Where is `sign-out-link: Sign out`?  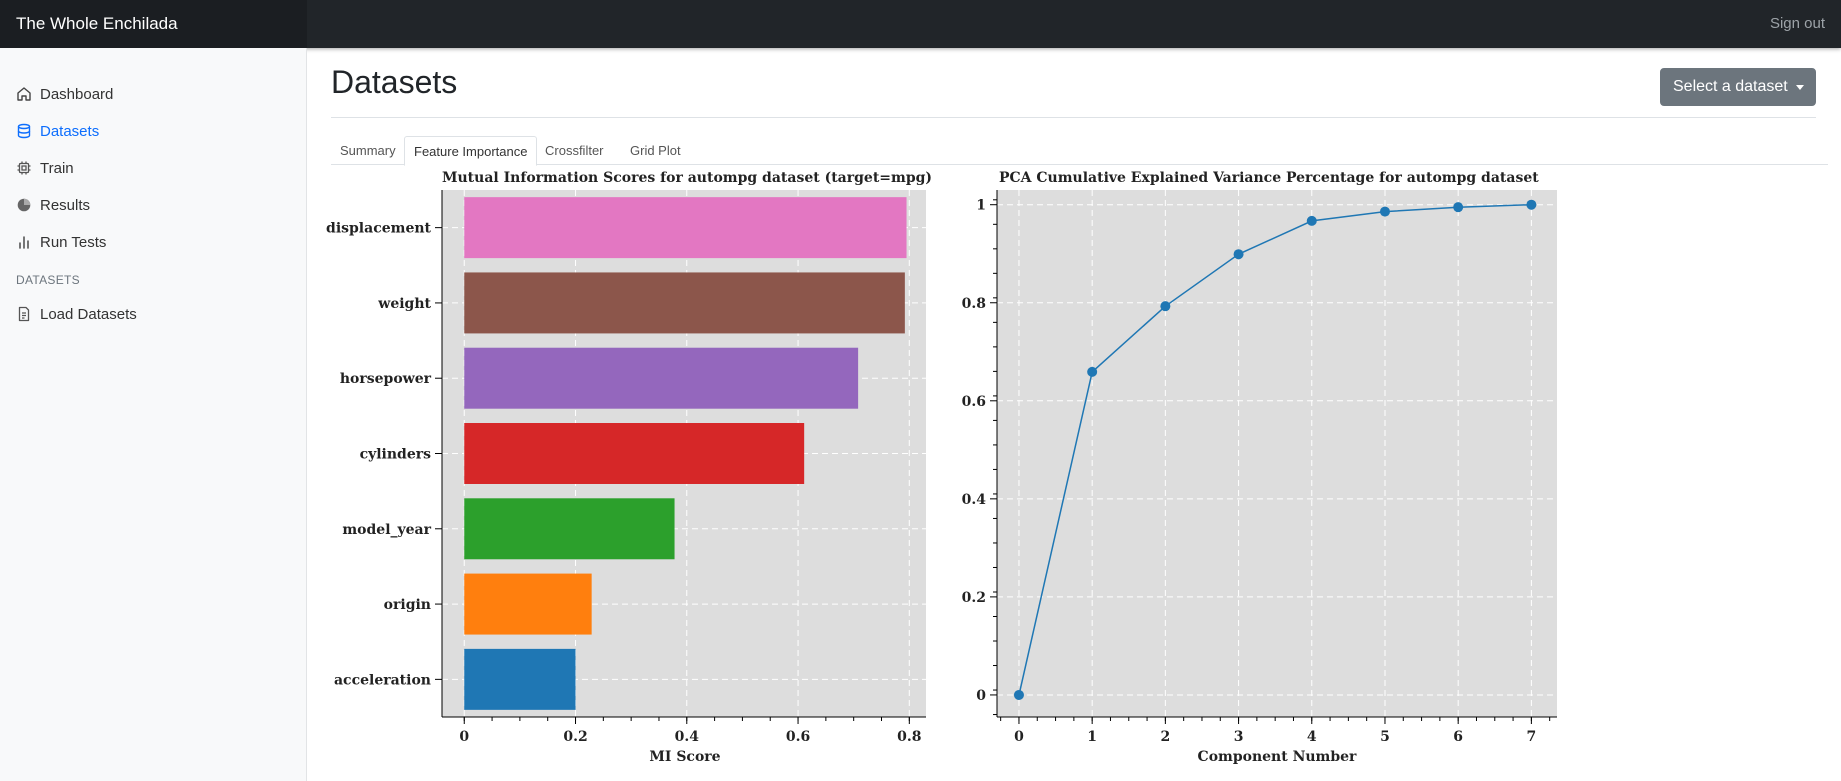 sign-out-link: Sign out is located at coordinates (1797, 23).